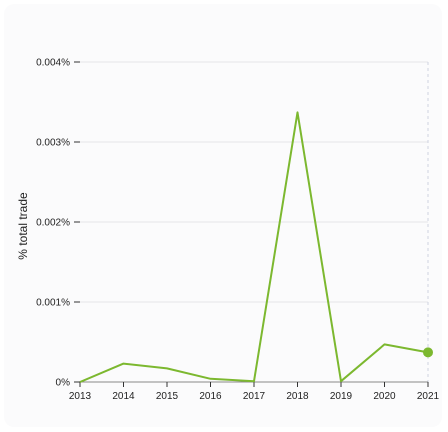 The image size is (448, 432). What do you see at coordinates (53, 143) in the screenshot?
I see `y-tick-label: 0.003%` at bounding box center [53, 143].